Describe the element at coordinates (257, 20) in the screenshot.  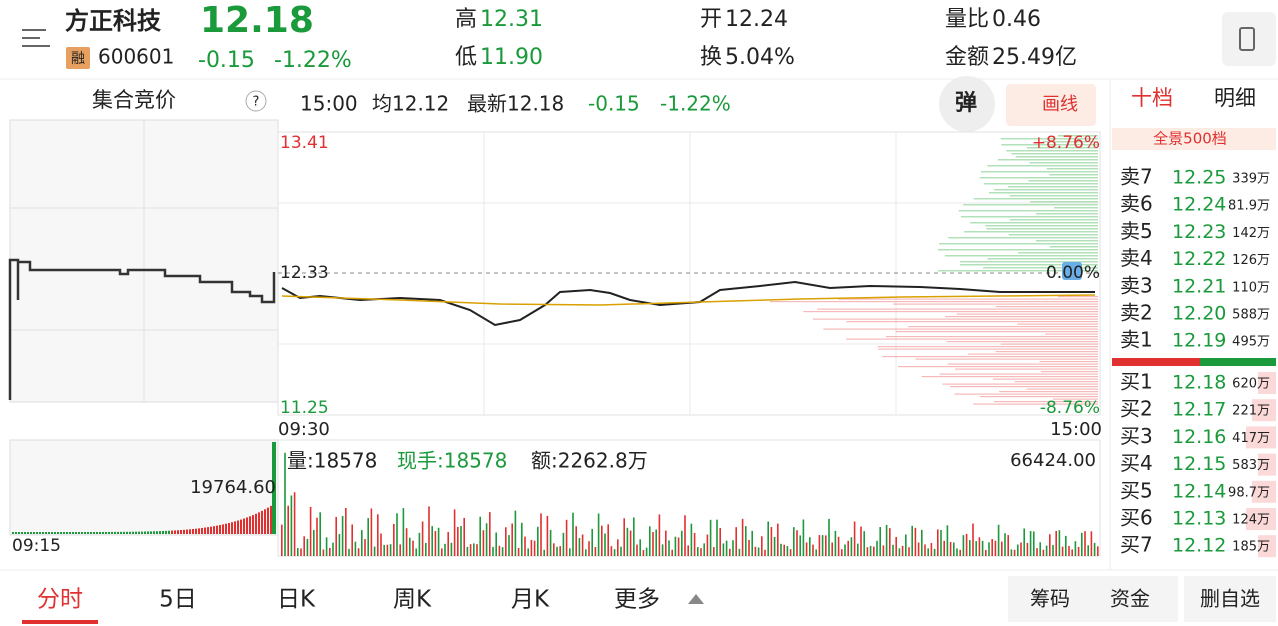
I see `price: 12.18` at that location.